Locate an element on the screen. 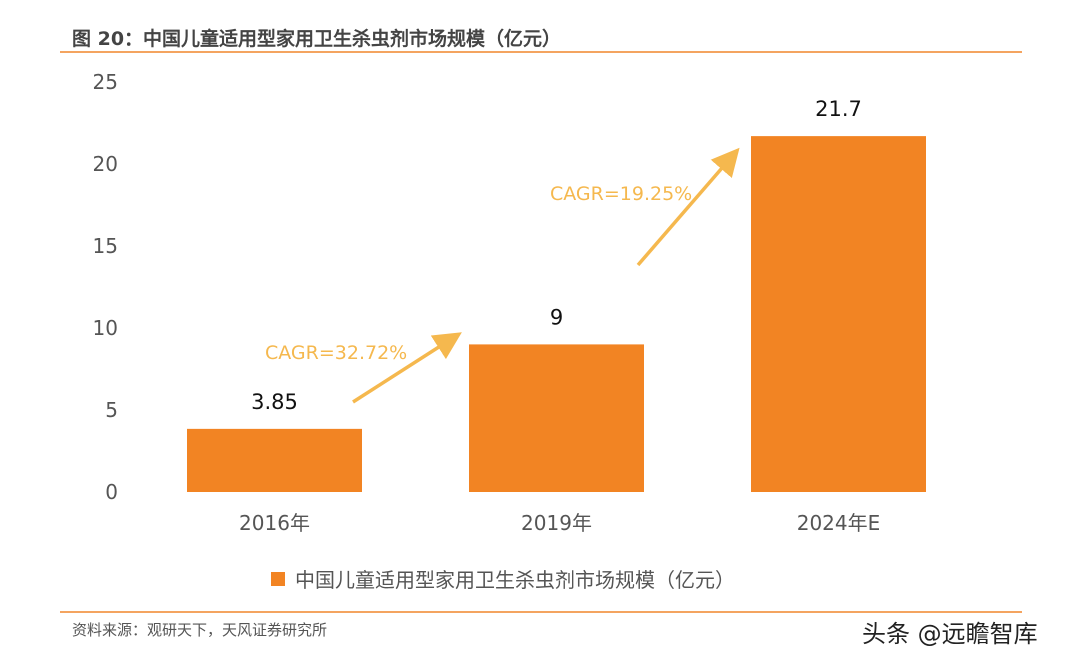 Image resolution: width=1080 pixels, height=662 pixels. data-label: 3.85 is located at coordinates (274, 402).